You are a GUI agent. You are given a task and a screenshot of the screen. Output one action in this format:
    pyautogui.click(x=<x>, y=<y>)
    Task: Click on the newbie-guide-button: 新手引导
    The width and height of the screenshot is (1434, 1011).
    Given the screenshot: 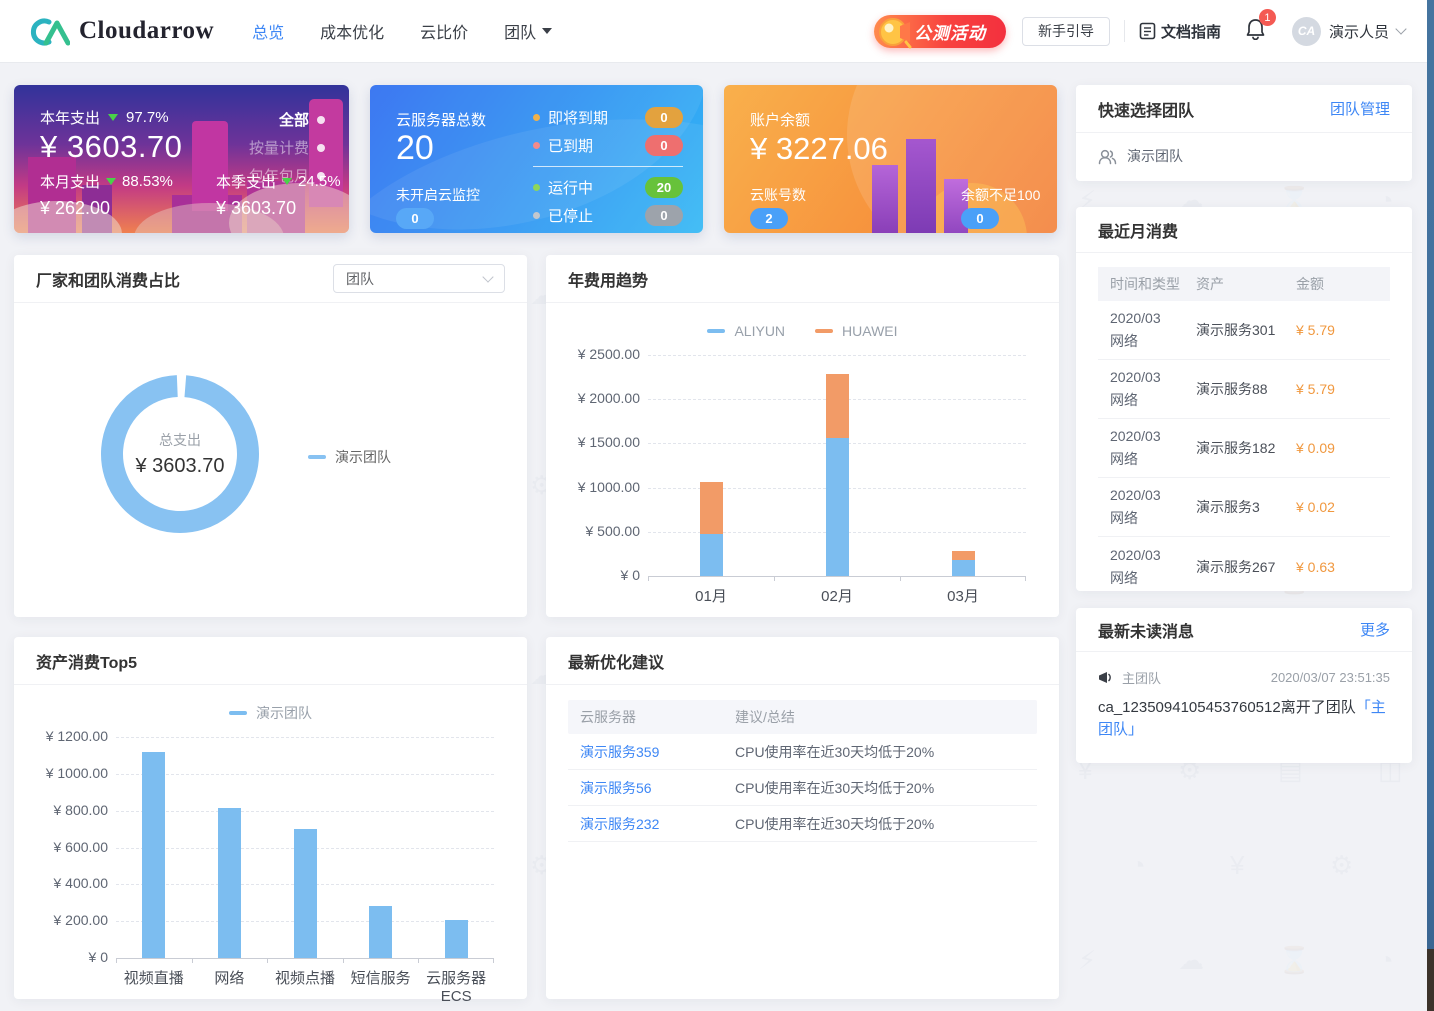 What is the action you would take?
    pyautogui.click(x=1065, y=31)
    